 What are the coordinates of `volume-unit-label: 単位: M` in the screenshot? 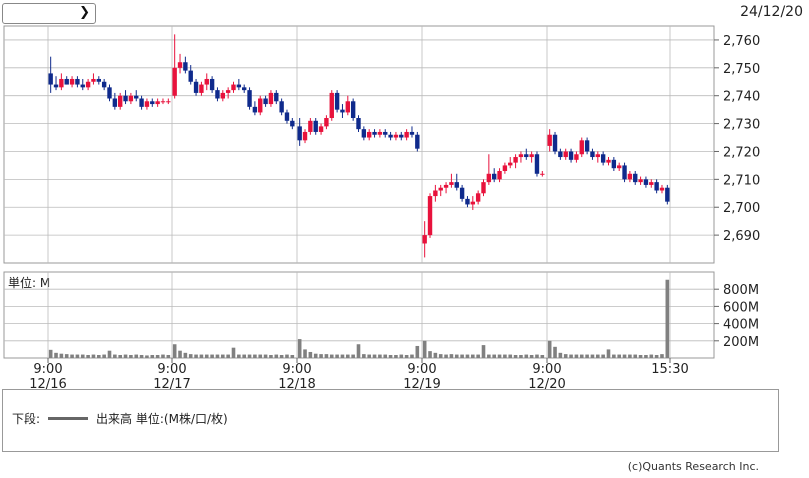 It's located at (29, 282).